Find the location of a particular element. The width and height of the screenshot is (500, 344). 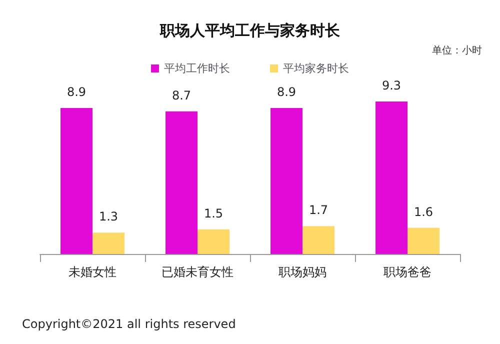

x-tick-label: 职场妈妈 is located at coordinates (302, 272).